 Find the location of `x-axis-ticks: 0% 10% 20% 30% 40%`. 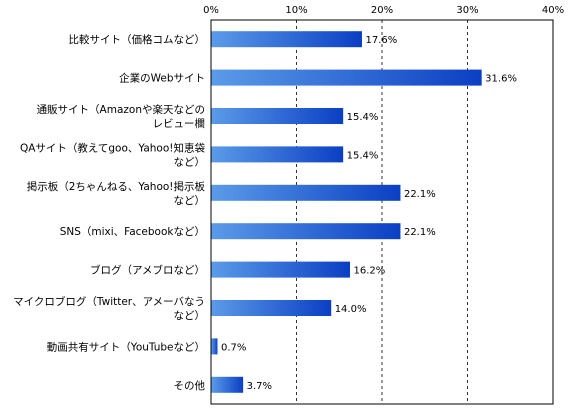

x-axis-ticks: 0% 10% 20% 30% 40% is located at coordinates (383, 10).